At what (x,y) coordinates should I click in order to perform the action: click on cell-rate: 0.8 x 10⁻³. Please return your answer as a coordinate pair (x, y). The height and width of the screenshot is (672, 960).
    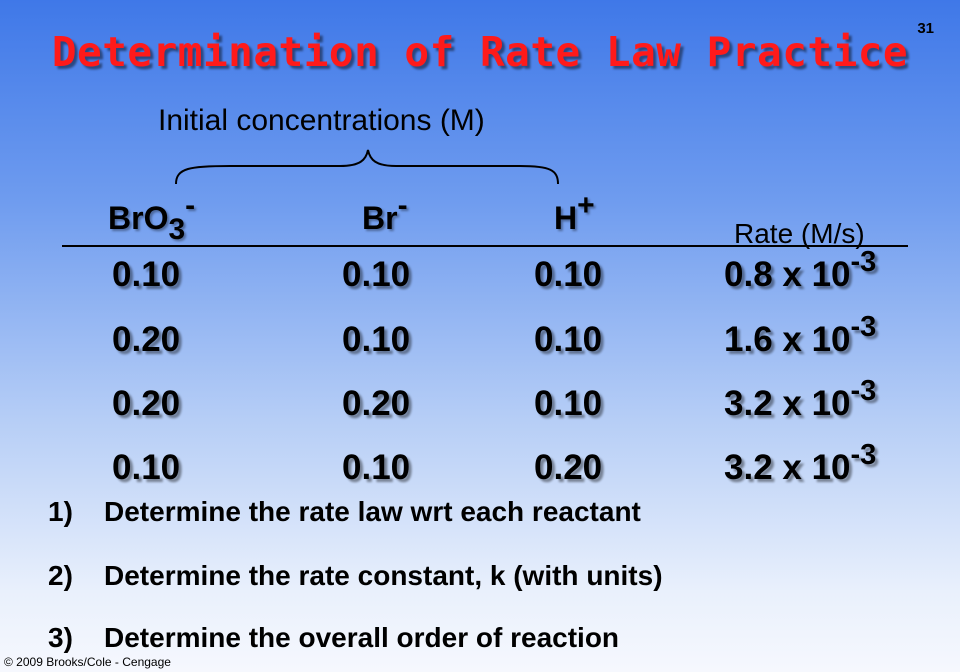
    Looking at the image, I should click on (800, 270).